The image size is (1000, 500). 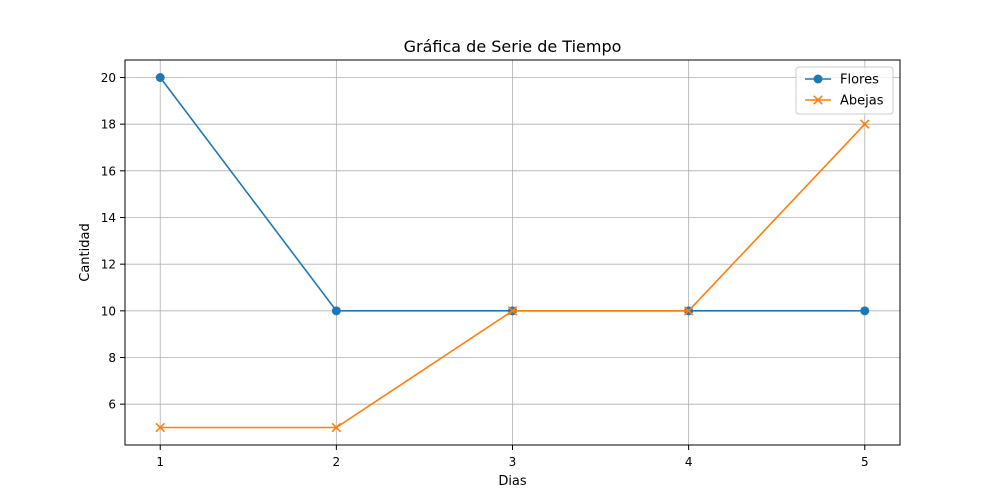 I want to click on x-axis-label: Dias, so click(x=512, y=481).